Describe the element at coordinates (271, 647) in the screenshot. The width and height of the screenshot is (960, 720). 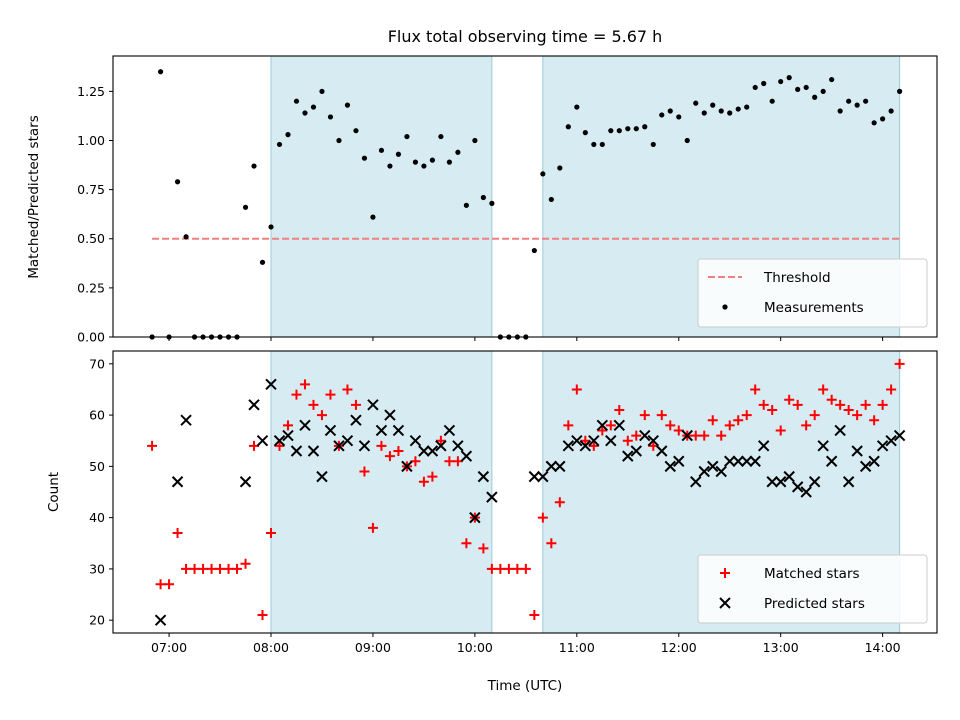
I see `x-tick-label-1: 08:00` at that location.